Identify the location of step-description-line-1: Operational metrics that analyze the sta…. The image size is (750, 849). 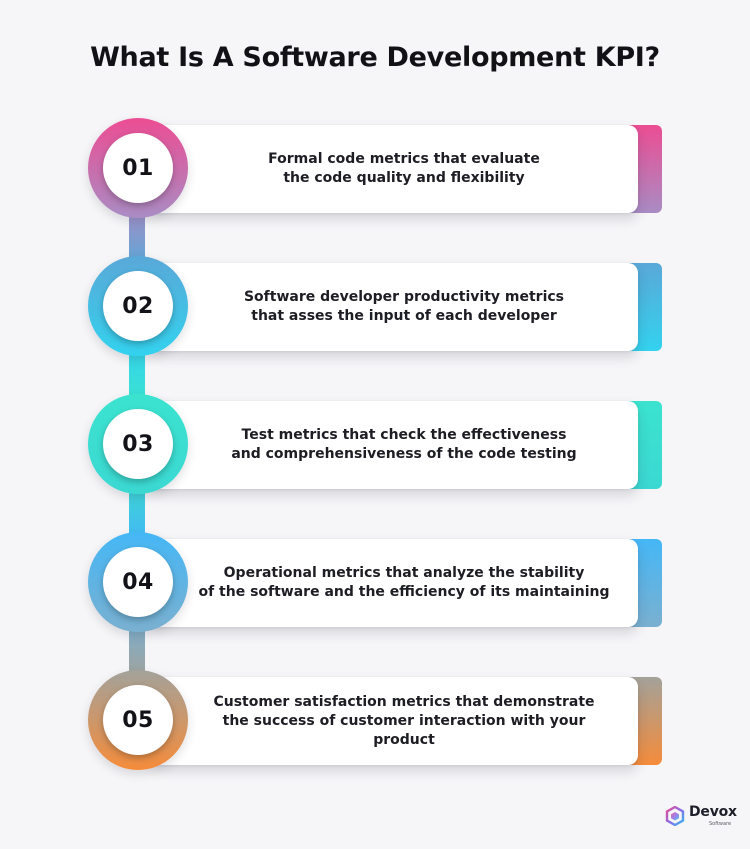
(404, 573).